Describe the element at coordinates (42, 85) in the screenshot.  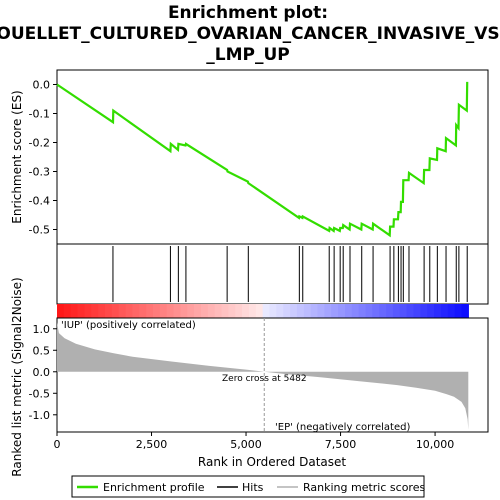
I see `es-y-tick-label: 0.0` at that location.